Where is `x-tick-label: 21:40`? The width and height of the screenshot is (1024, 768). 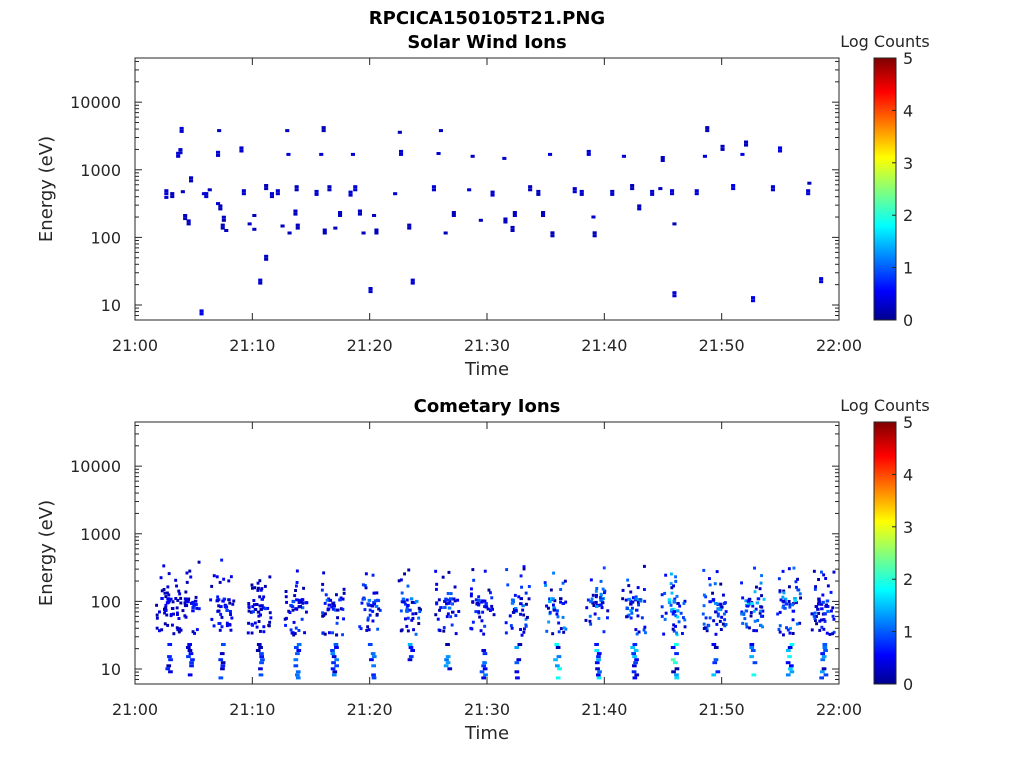 x-tick-label: 21:40 is located at coordinates (604, 345).